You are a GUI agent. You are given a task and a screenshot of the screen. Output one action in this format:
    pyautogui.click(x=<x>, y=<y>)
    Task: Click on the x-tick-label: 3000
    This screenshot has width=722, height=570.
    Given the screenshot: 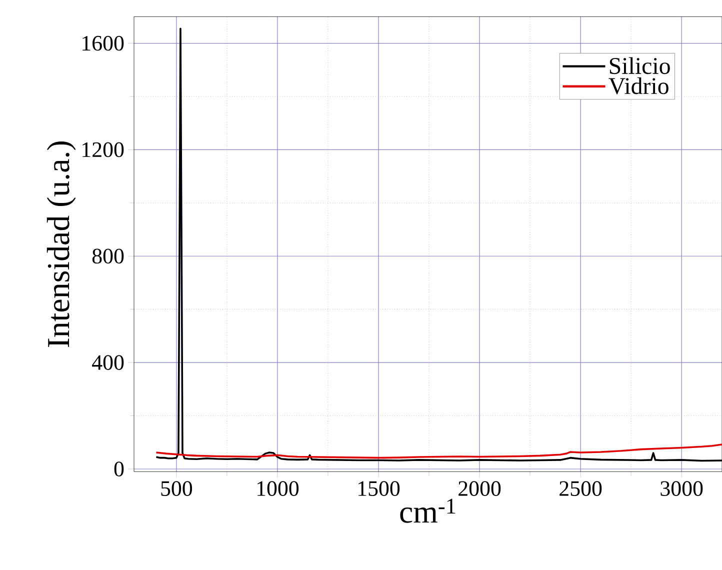 What is the action you would take?
    pyautogui.click(x=681, y=488)
    